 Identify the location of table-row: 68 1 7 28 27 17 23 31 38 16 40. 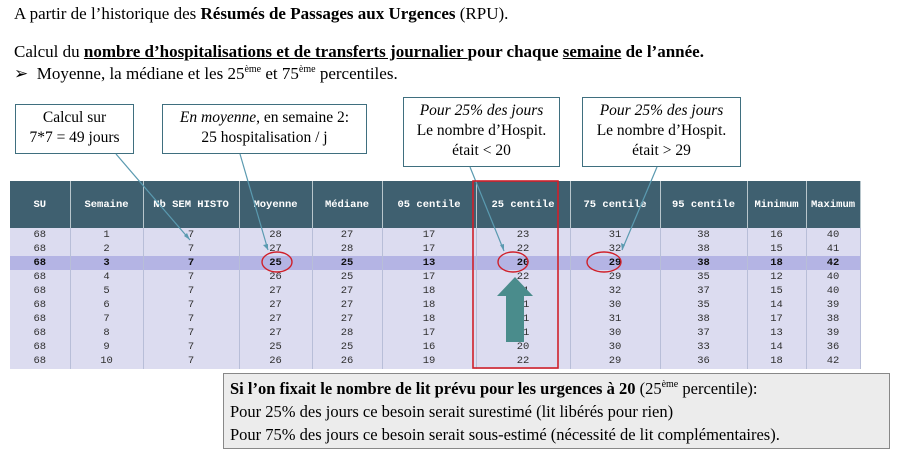
(435, 235).